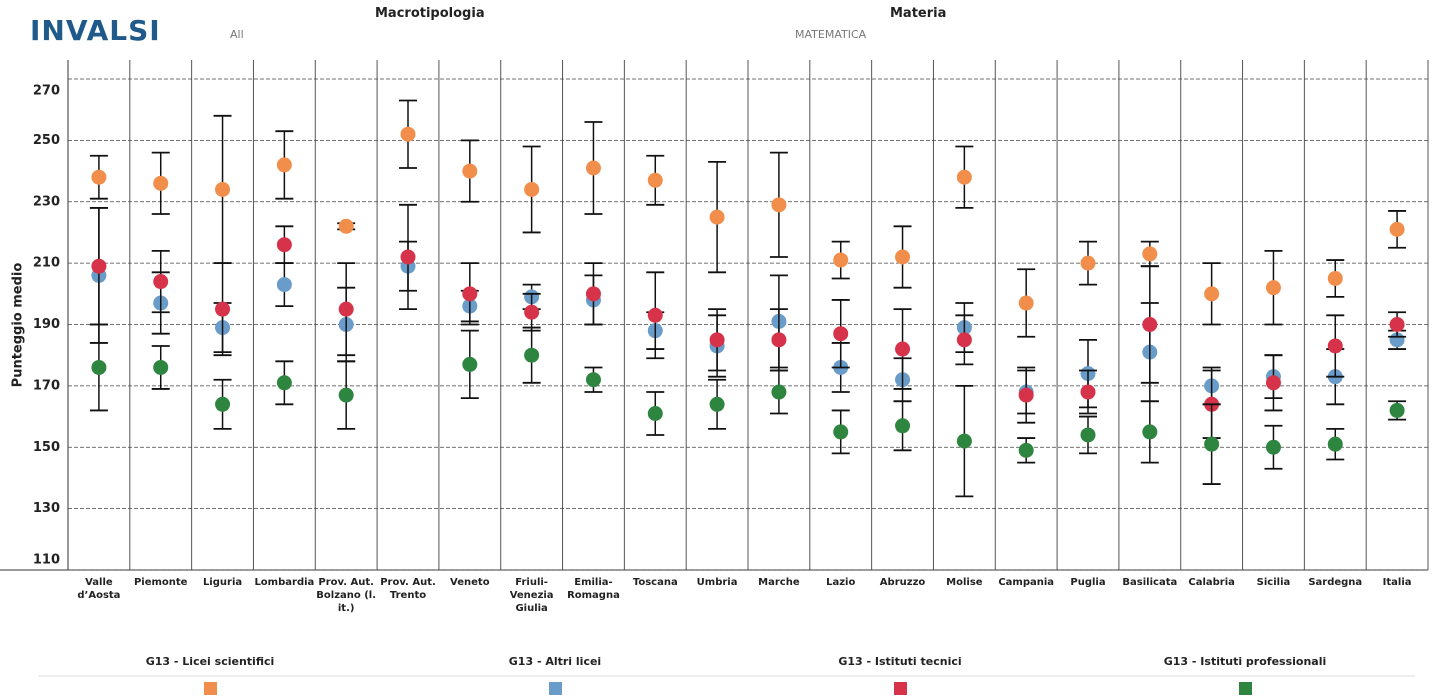 This screenshot has width=1438, height=700. I want to click on y-tick-label: 230, so click(46, 201).